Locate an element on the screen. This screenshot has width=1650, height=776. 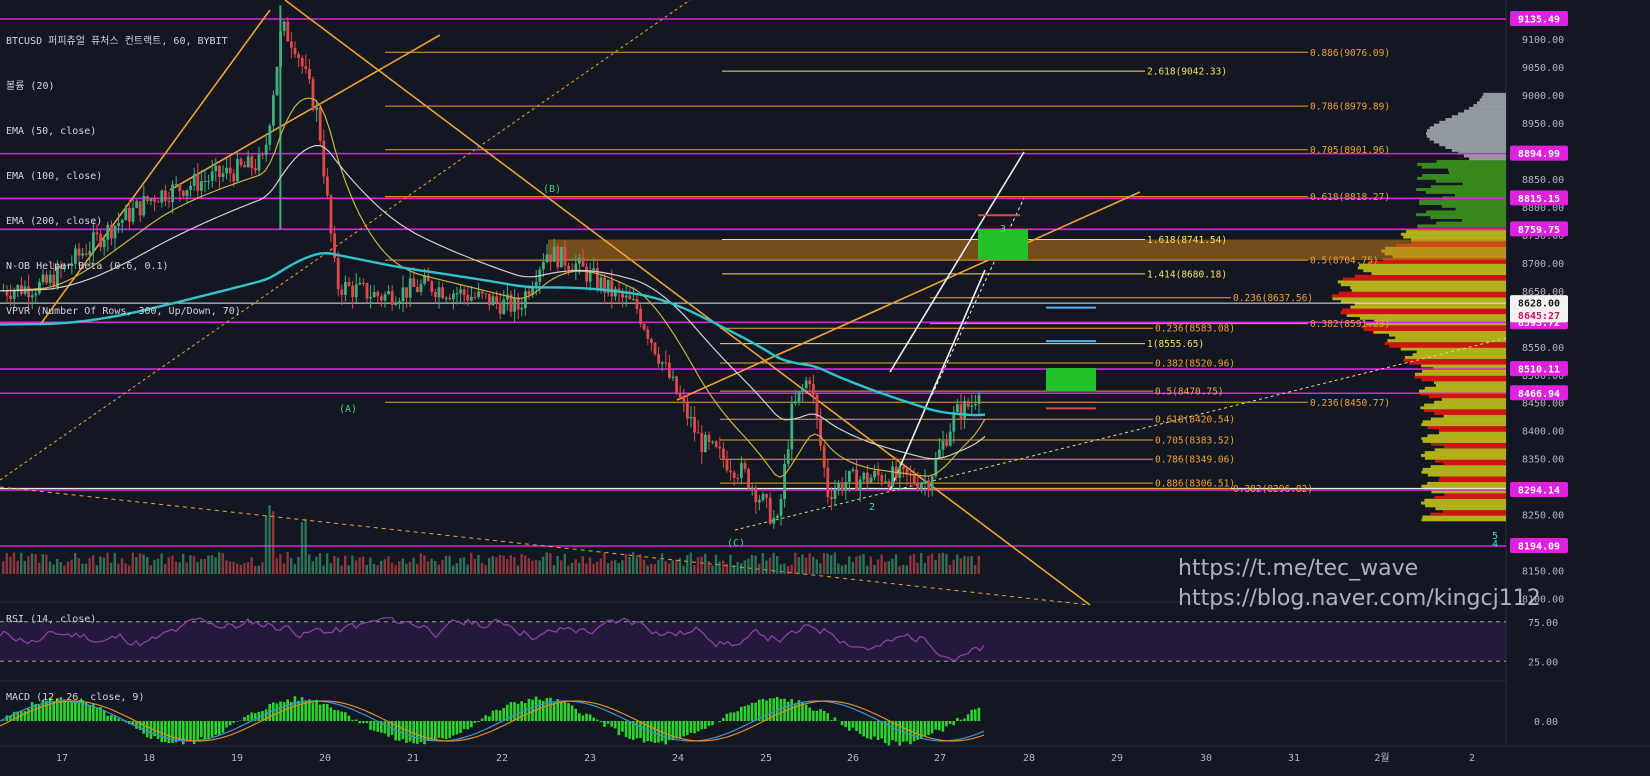
legend-nob-helper: N-OB Helper Beta (0.6, 0.1) is located at coordinates (123, 266).